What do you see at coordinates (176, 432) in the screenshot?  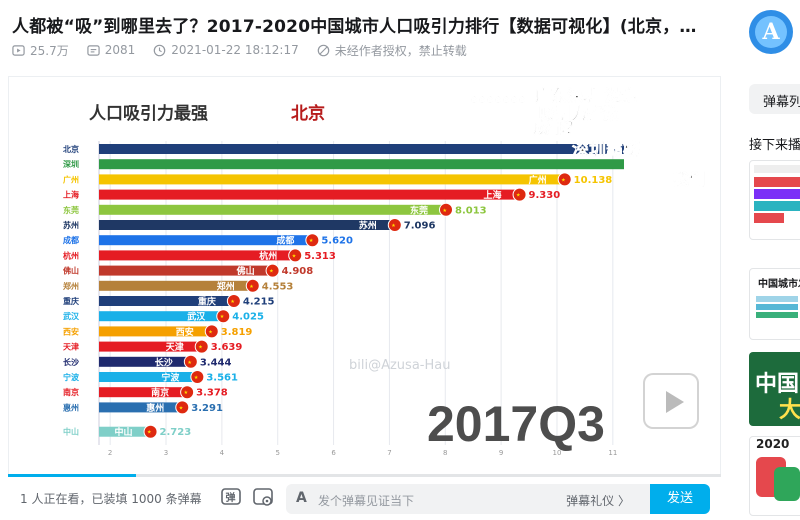 I see `bar-value-label: 2.723` at bounding box center [176, 432].